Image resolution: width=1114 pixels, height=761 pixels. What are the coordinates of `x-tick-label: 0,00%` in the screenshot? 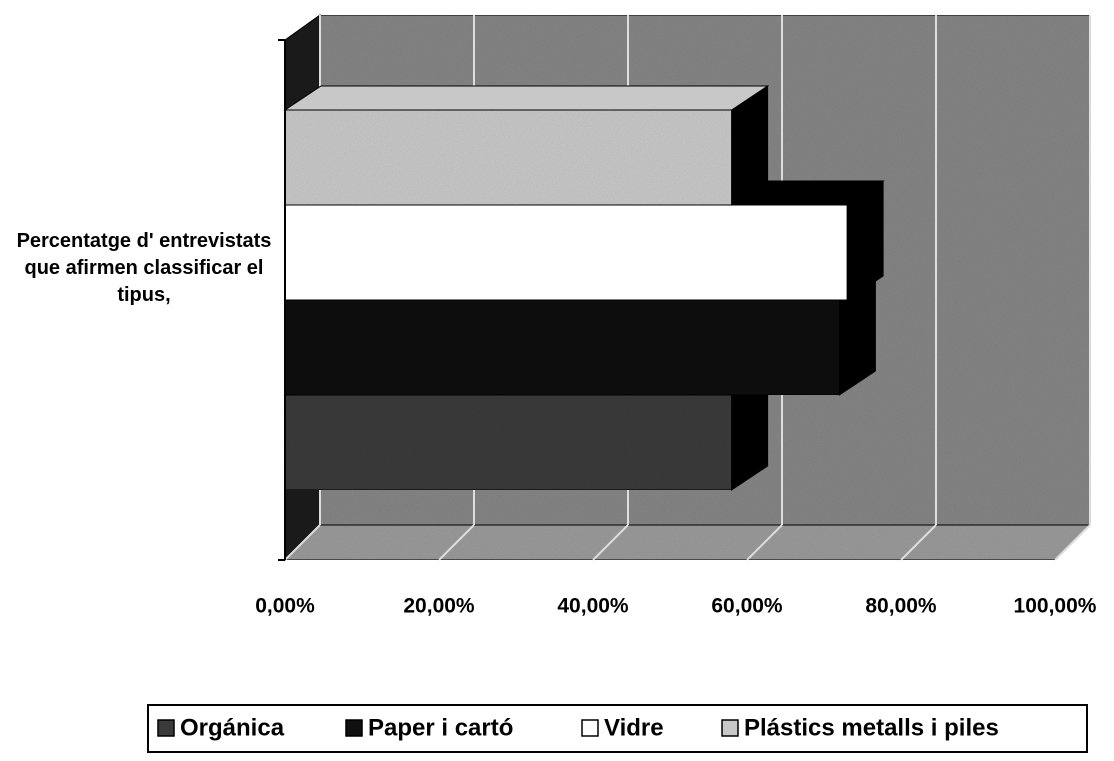 It's located at (285, 606).